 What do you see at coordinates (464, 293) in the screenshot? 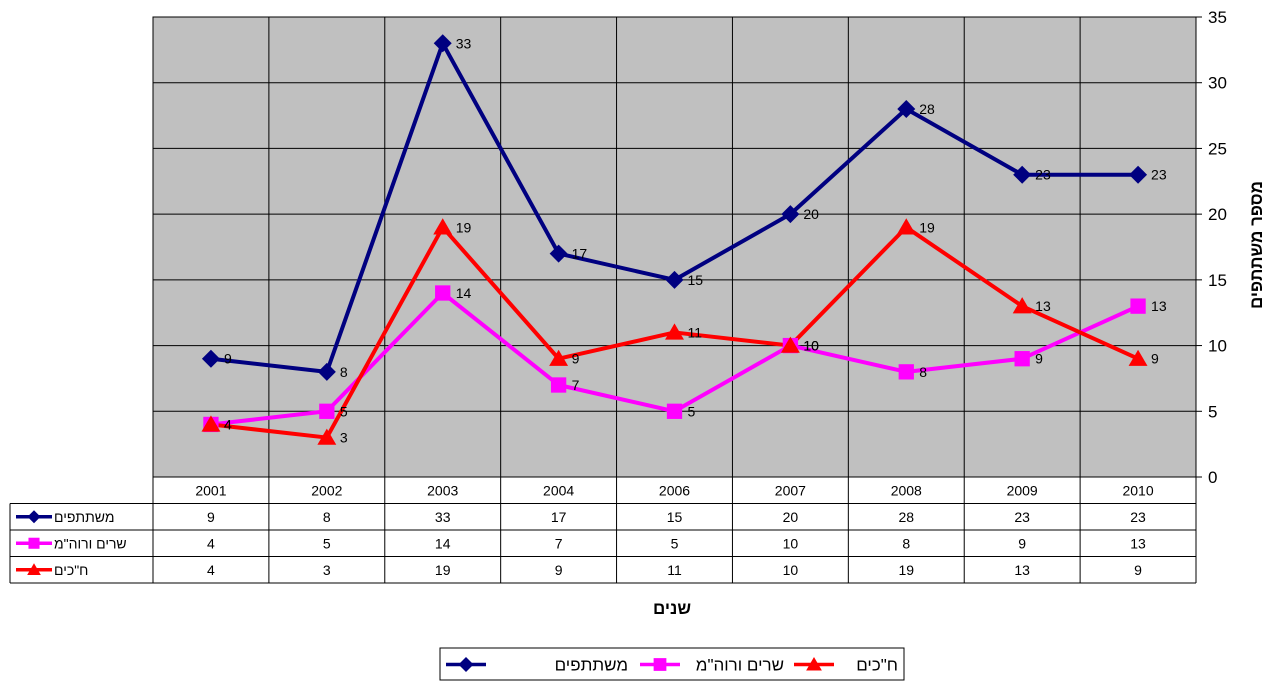
I see `data-label-1: 14` at bounding box center [464, 293].